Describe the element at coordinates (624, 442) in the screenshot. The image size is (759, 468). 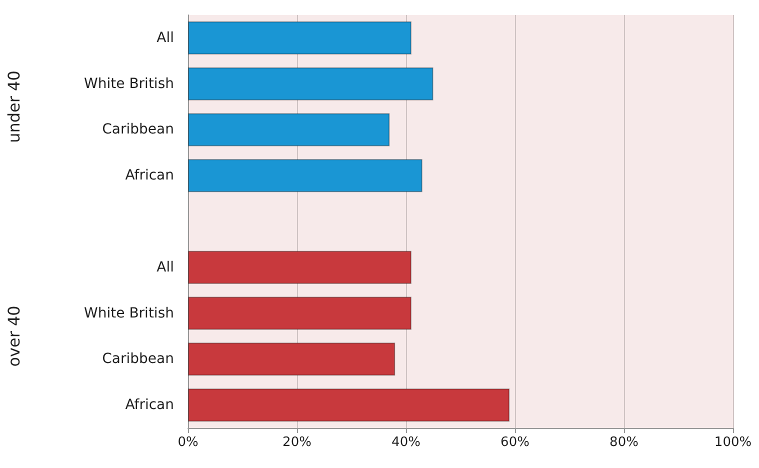
I see `x-tick-label: 80%` at that location.